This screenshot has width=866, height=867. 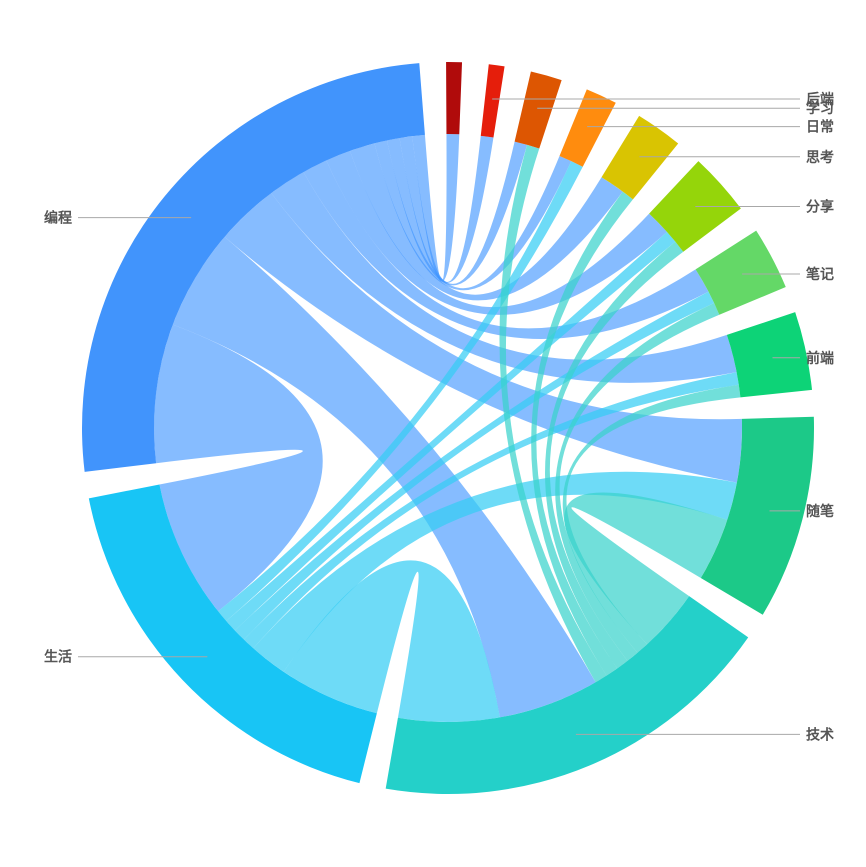 I want to click on chord-arc-后端, so click(x=492, y=101).